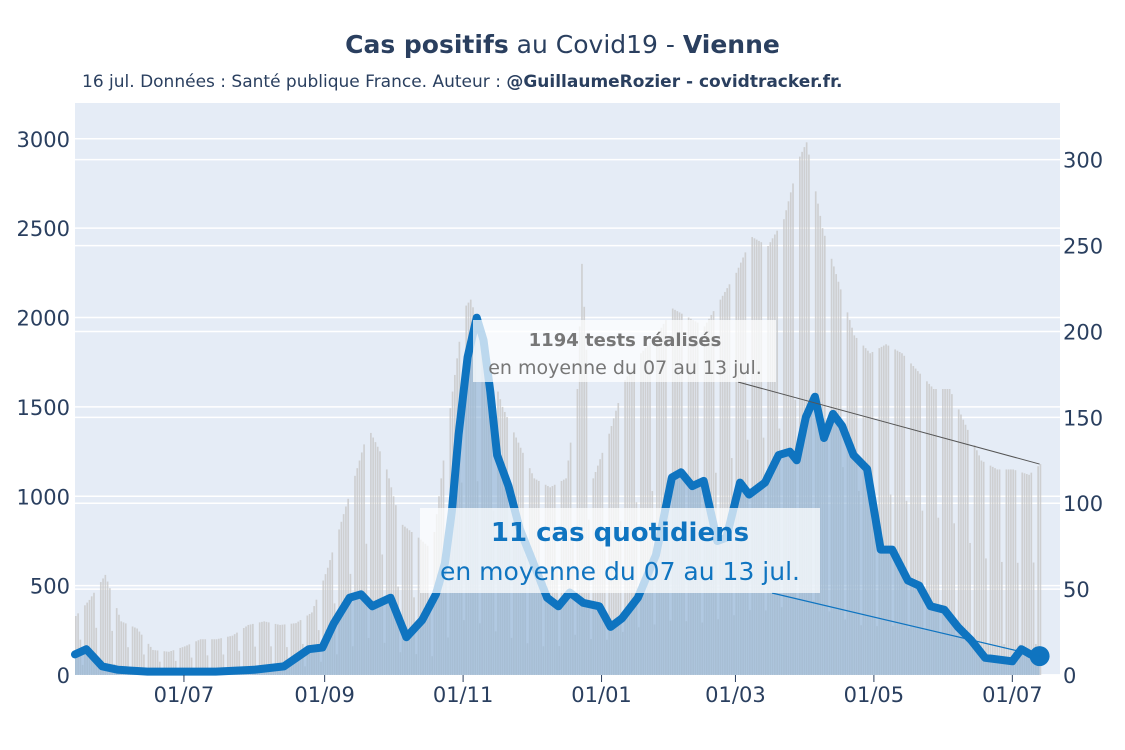  What do you see at coordinates (735, 695) in the screenshot?
I see `x-tick-label: 01/03` at bounding box center [735, 695].